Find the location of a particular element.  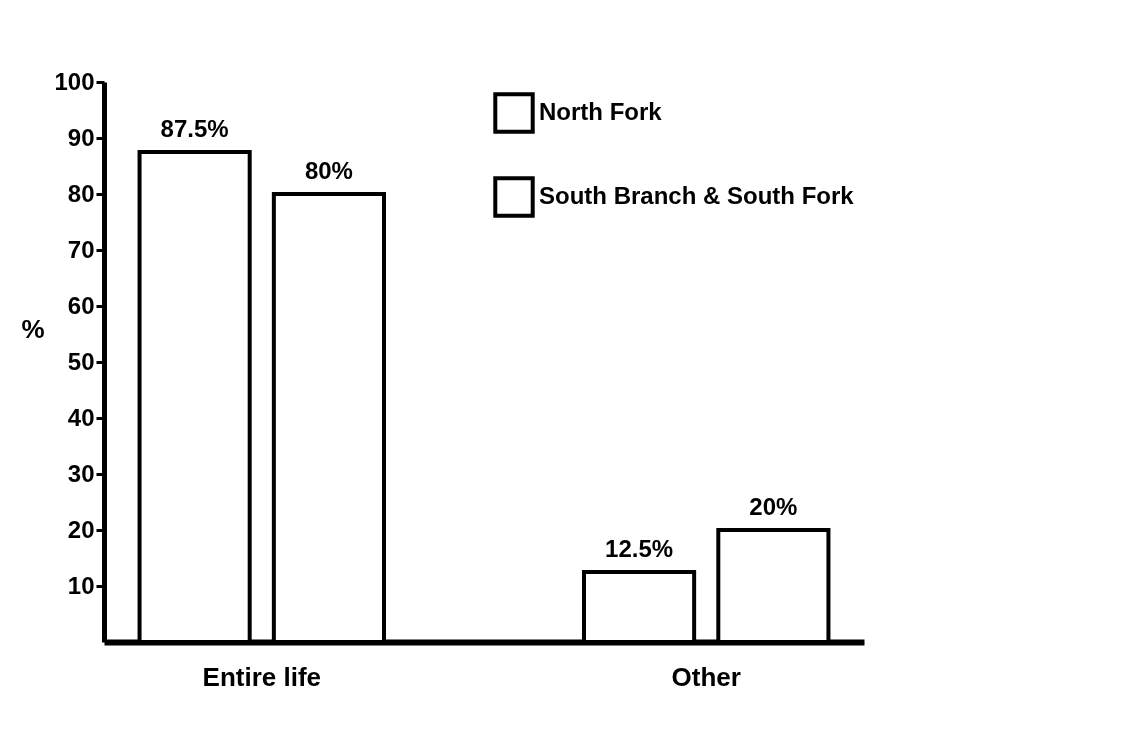

legend-label: South Branch & South Fork is located at coordinates (697, 195).